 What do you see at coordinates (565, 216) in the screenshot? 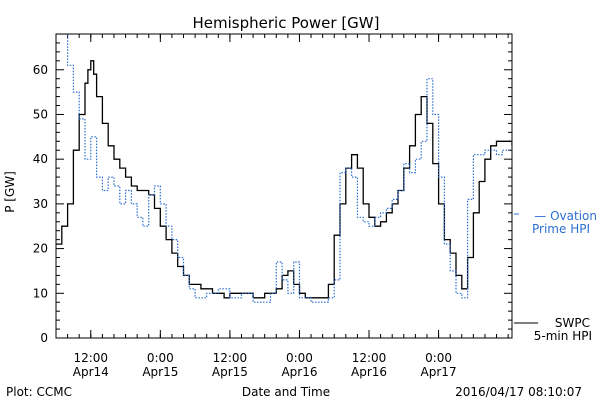
I see `legend-ovation-line1: — Ovation` at bounding box center [565, 216].